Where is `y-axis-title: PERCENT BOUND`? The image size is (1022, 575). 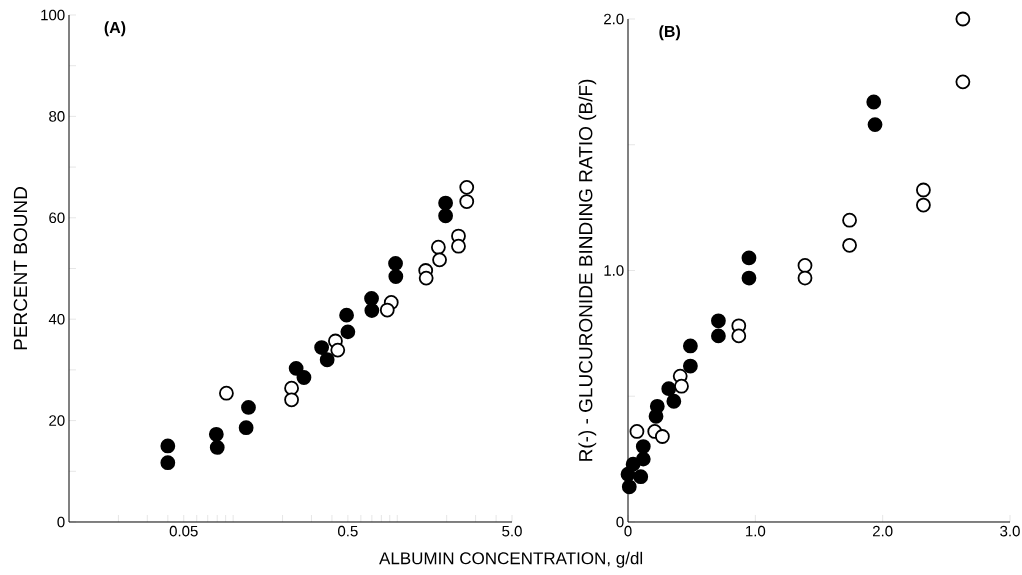
y-axis-title: PERCENT BOUND is located at coordinates (20, 268).